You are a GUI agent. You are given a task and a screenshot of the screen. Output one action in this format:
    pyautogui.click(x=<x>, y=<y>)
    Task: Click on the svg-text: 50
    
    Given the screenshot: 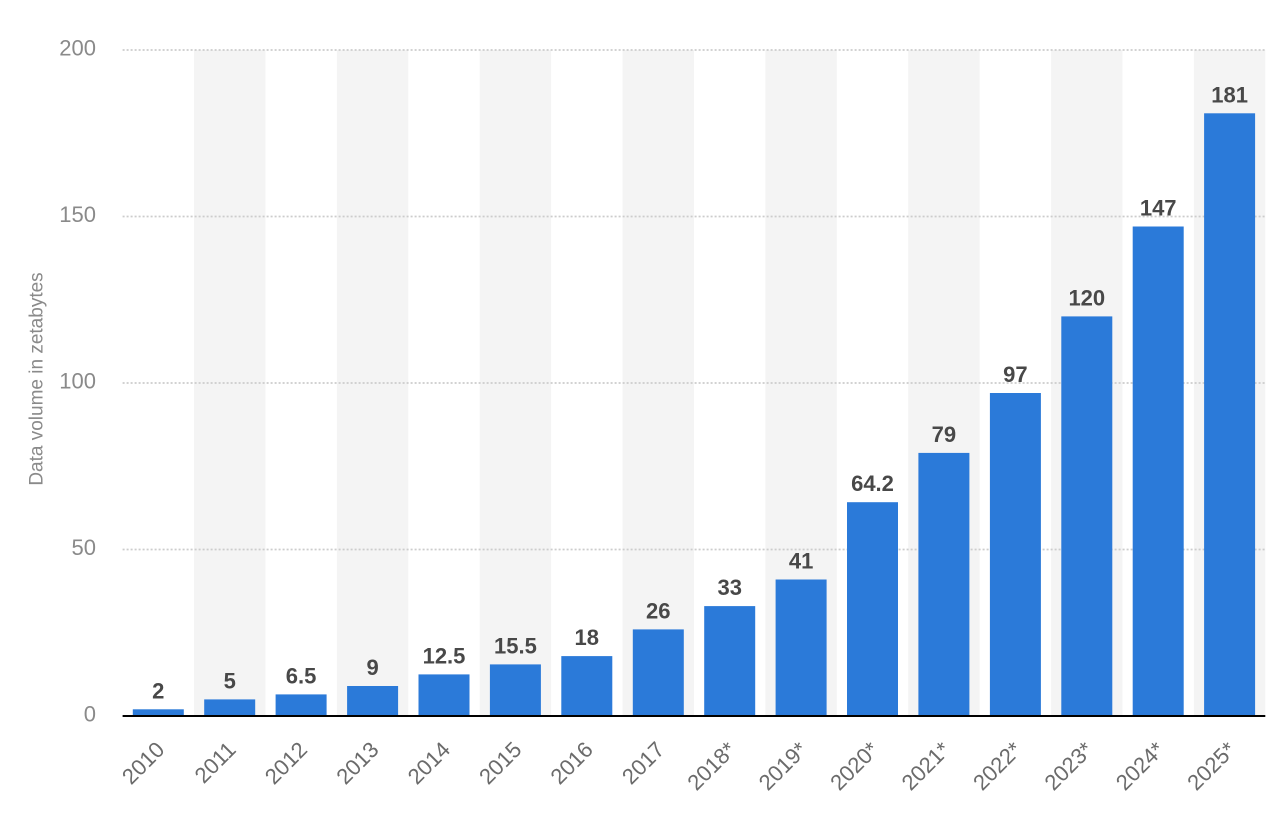 What is the action you would take?
    pyautogui.click(x=84, y=547)
    